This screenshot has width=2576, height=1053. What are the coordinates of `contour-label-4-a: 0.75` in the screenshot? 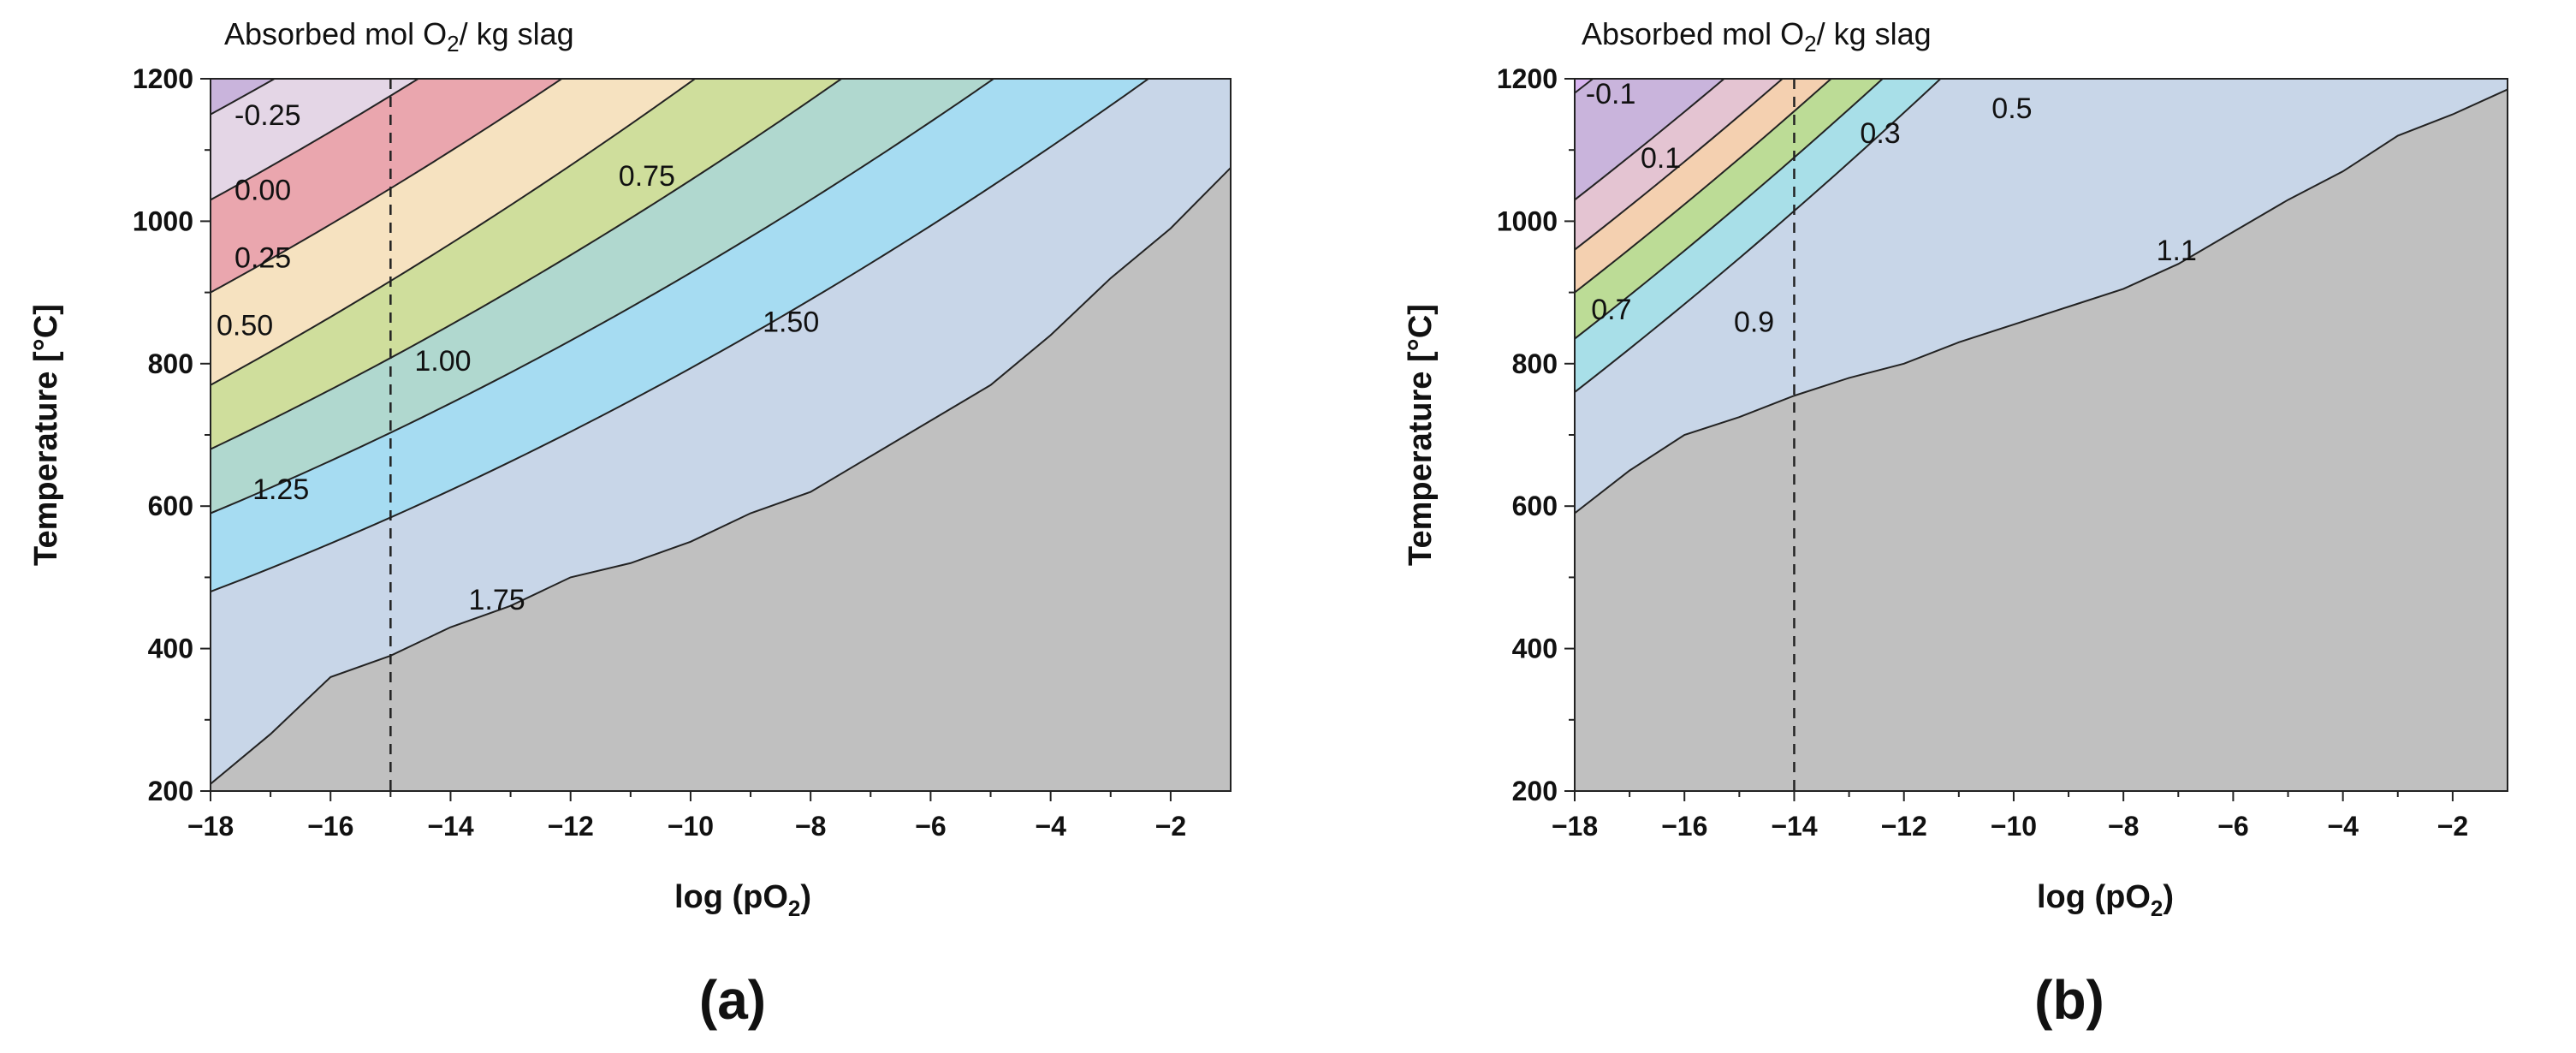 It's located at (647, 176).